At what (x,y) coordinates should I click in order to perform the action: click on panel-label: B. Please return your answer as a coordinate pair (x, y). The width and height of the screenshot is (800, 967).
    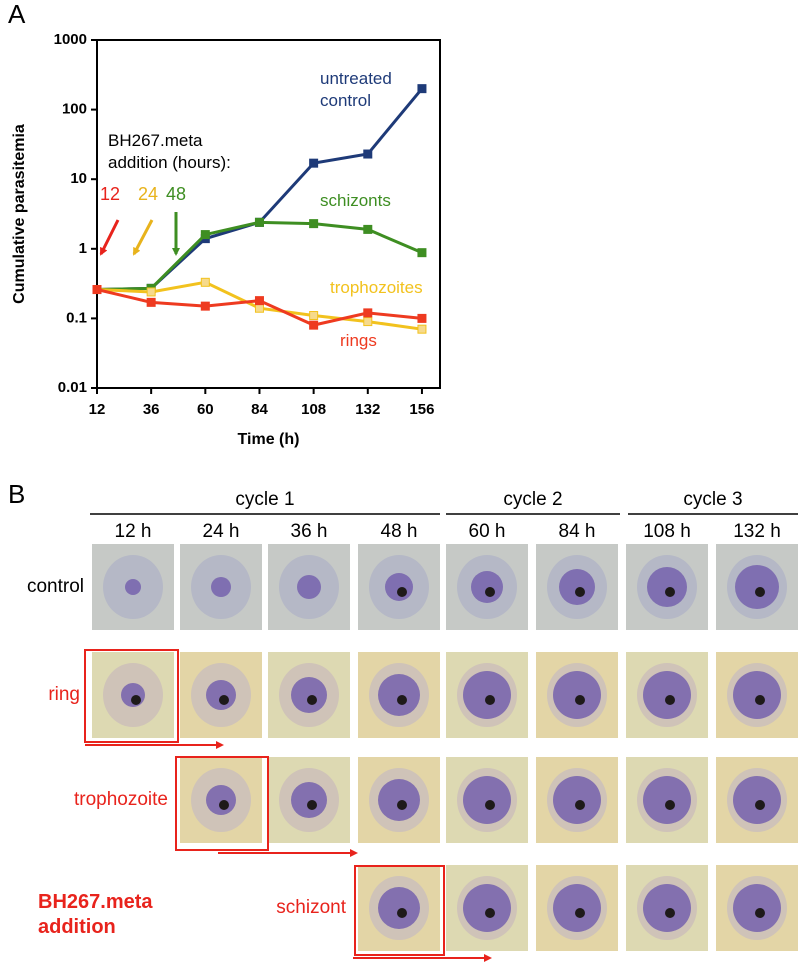
    Looking at the image, I should click on (16, 494).